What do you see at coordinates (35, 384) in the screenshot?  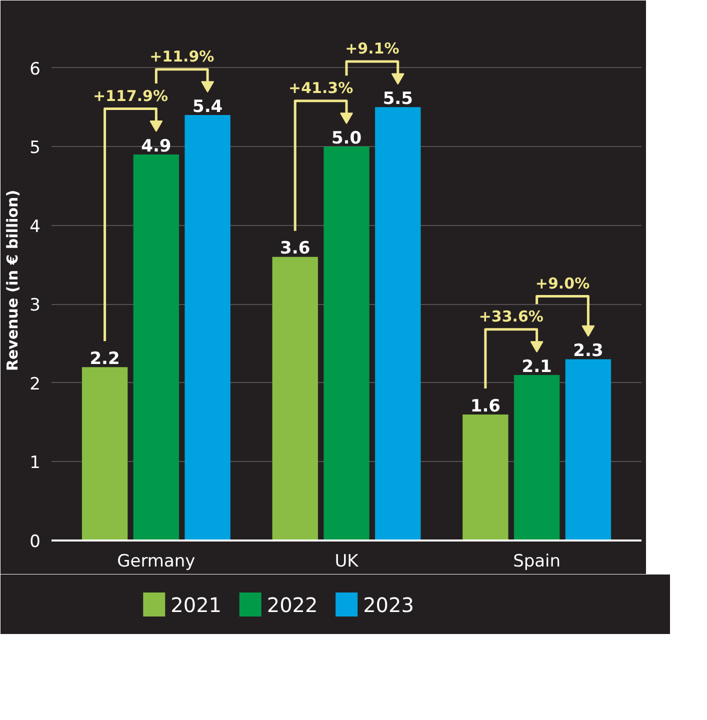 I see `y-tick-label: 2` at bounding box center [35, 384].